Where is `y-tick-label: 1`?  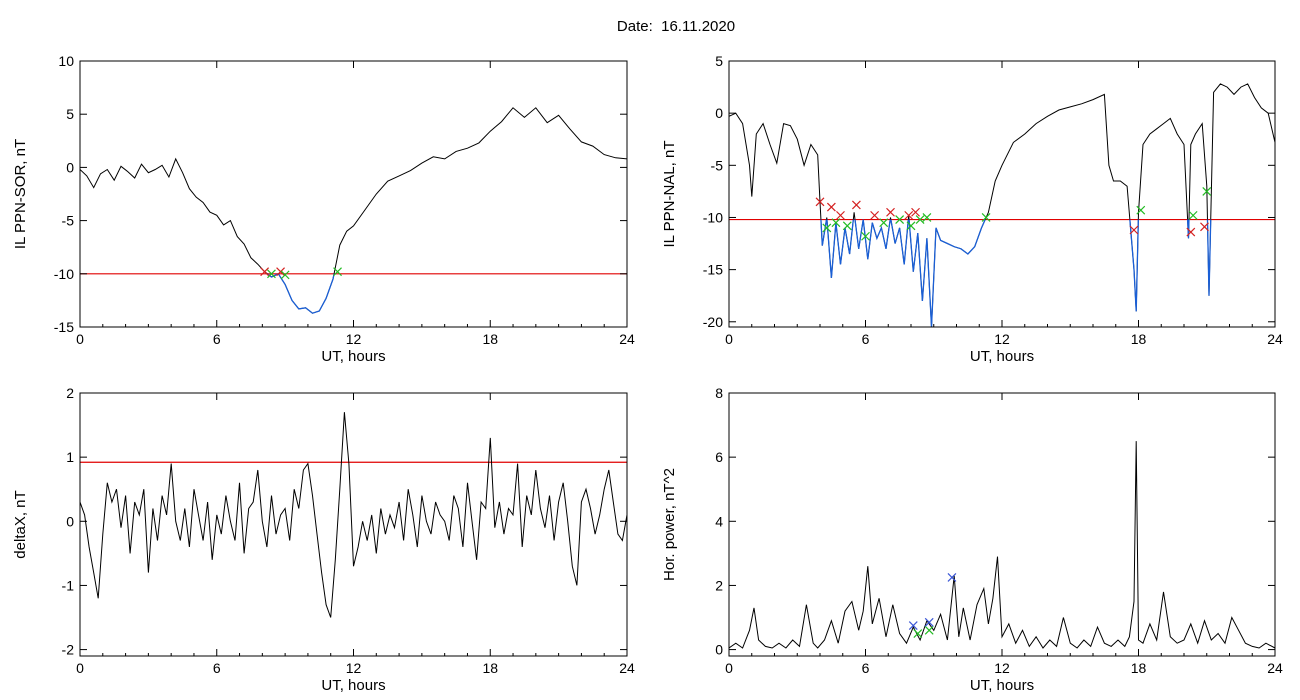 y-tick-label: 1 is located at coordinates (70, 457).